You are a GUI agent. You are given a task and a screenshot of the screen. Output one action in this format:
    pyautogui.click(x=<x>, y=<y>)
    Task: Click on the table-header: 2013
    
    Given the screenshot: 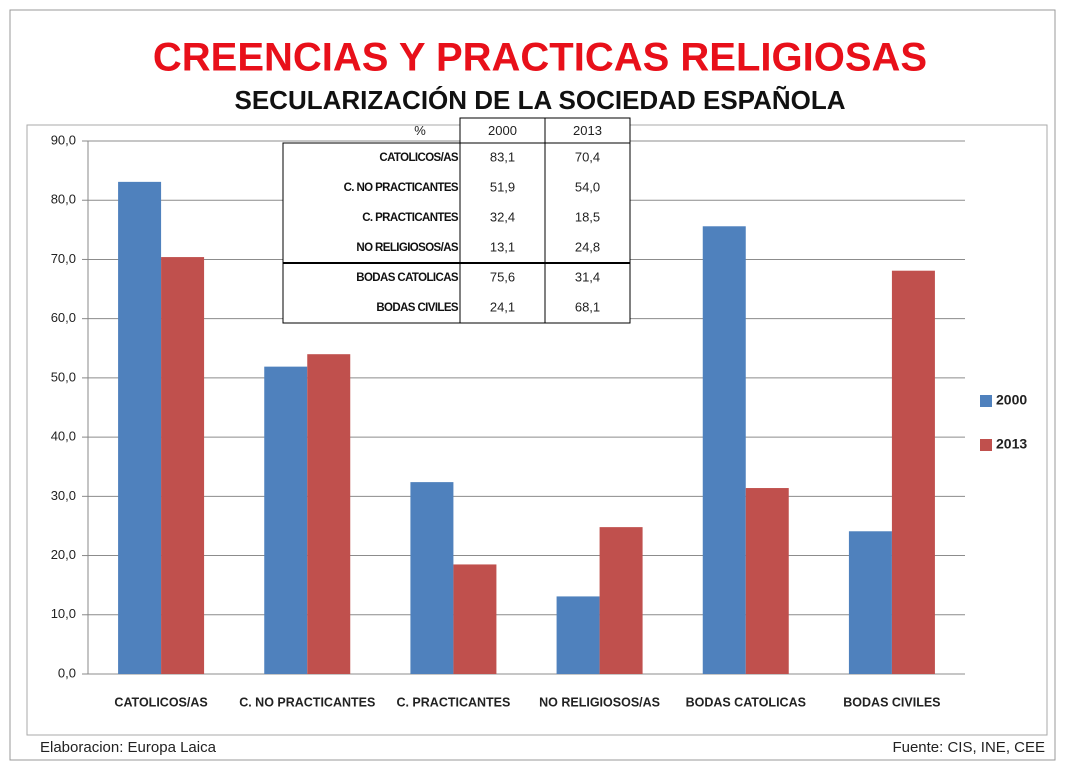 What is the action you would take?
    pyautogui.click(x=587, y=130)
    